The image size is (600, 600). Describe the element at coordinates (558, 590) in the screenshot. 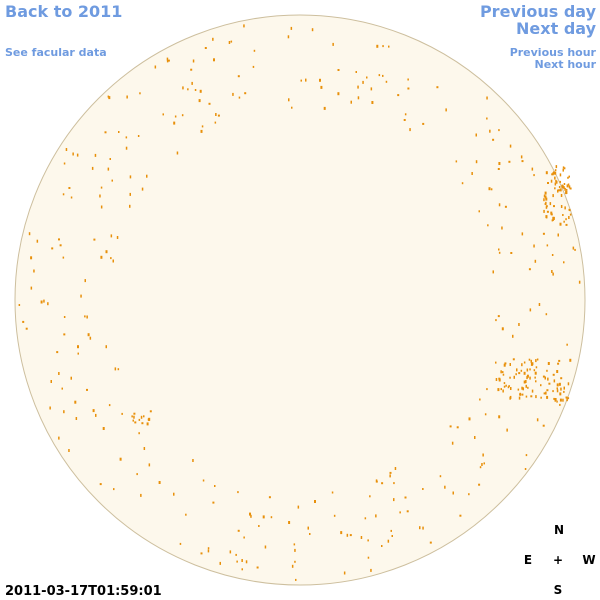

I see `compass-south: S` at that location.